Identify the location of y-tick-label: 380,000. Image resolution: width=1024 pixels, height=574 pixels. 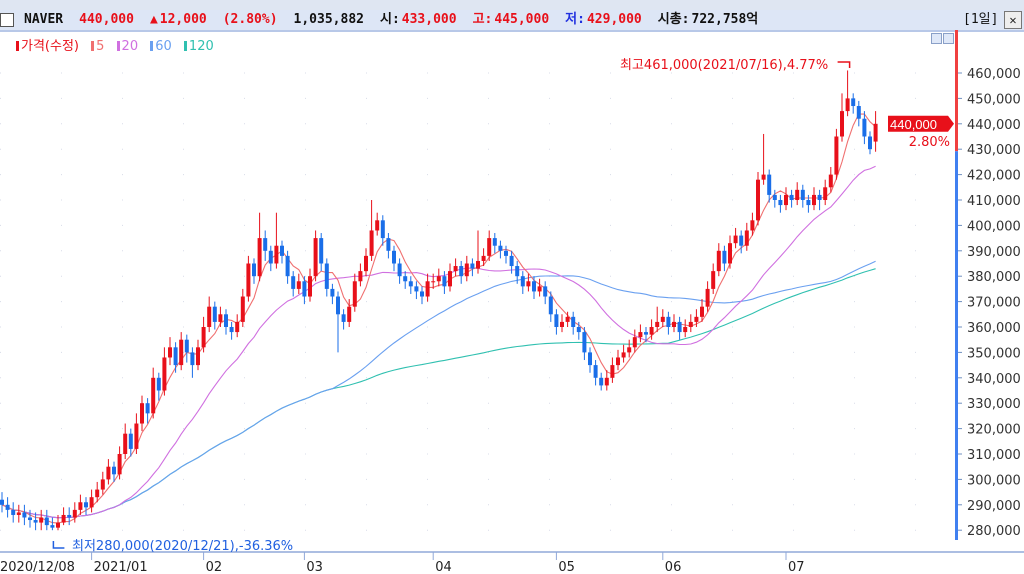
(994, 277).